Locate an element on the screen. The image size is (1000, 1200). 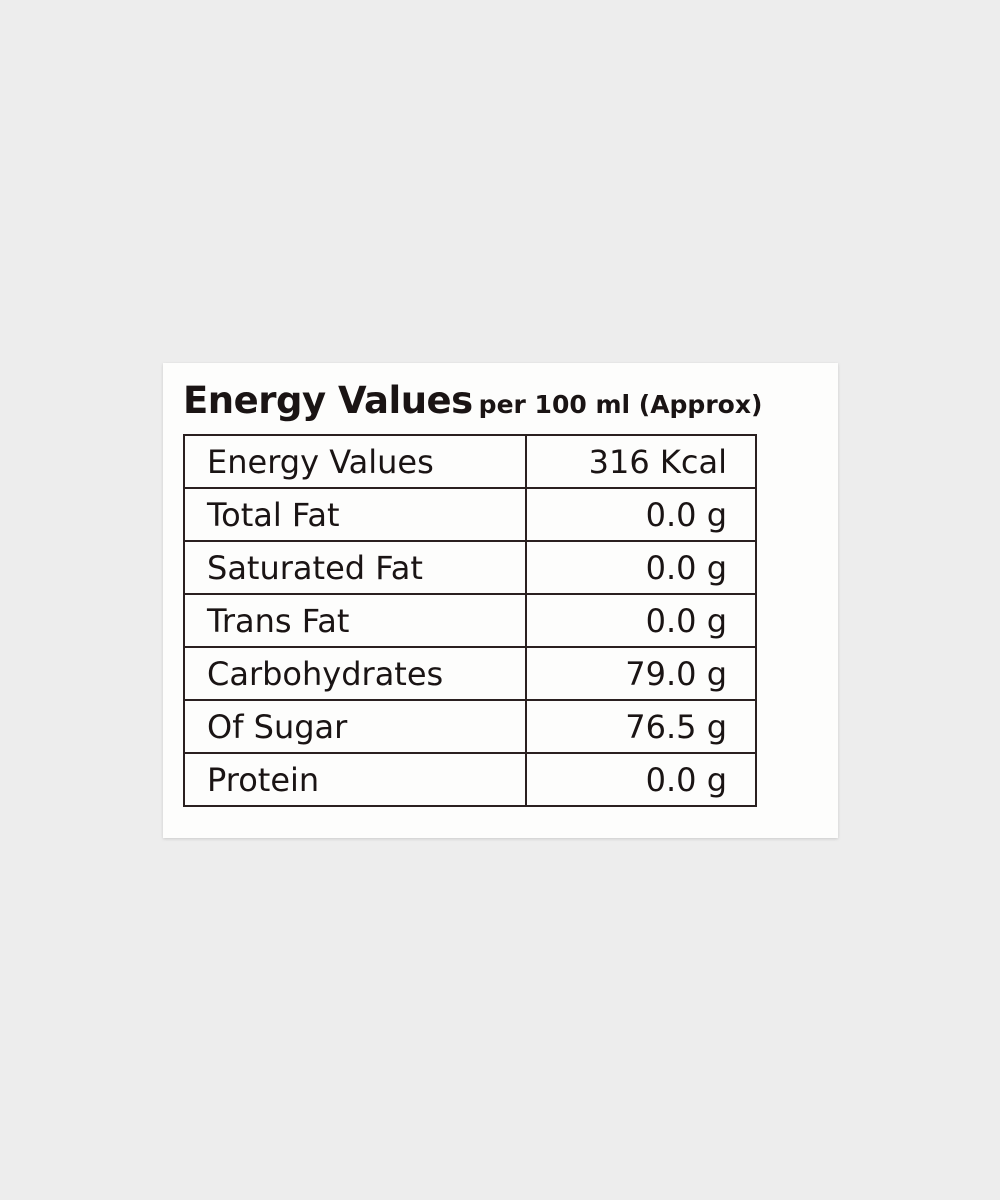
table-row: Saturated Fat 0.0 g is located at coordinates (470, 567).